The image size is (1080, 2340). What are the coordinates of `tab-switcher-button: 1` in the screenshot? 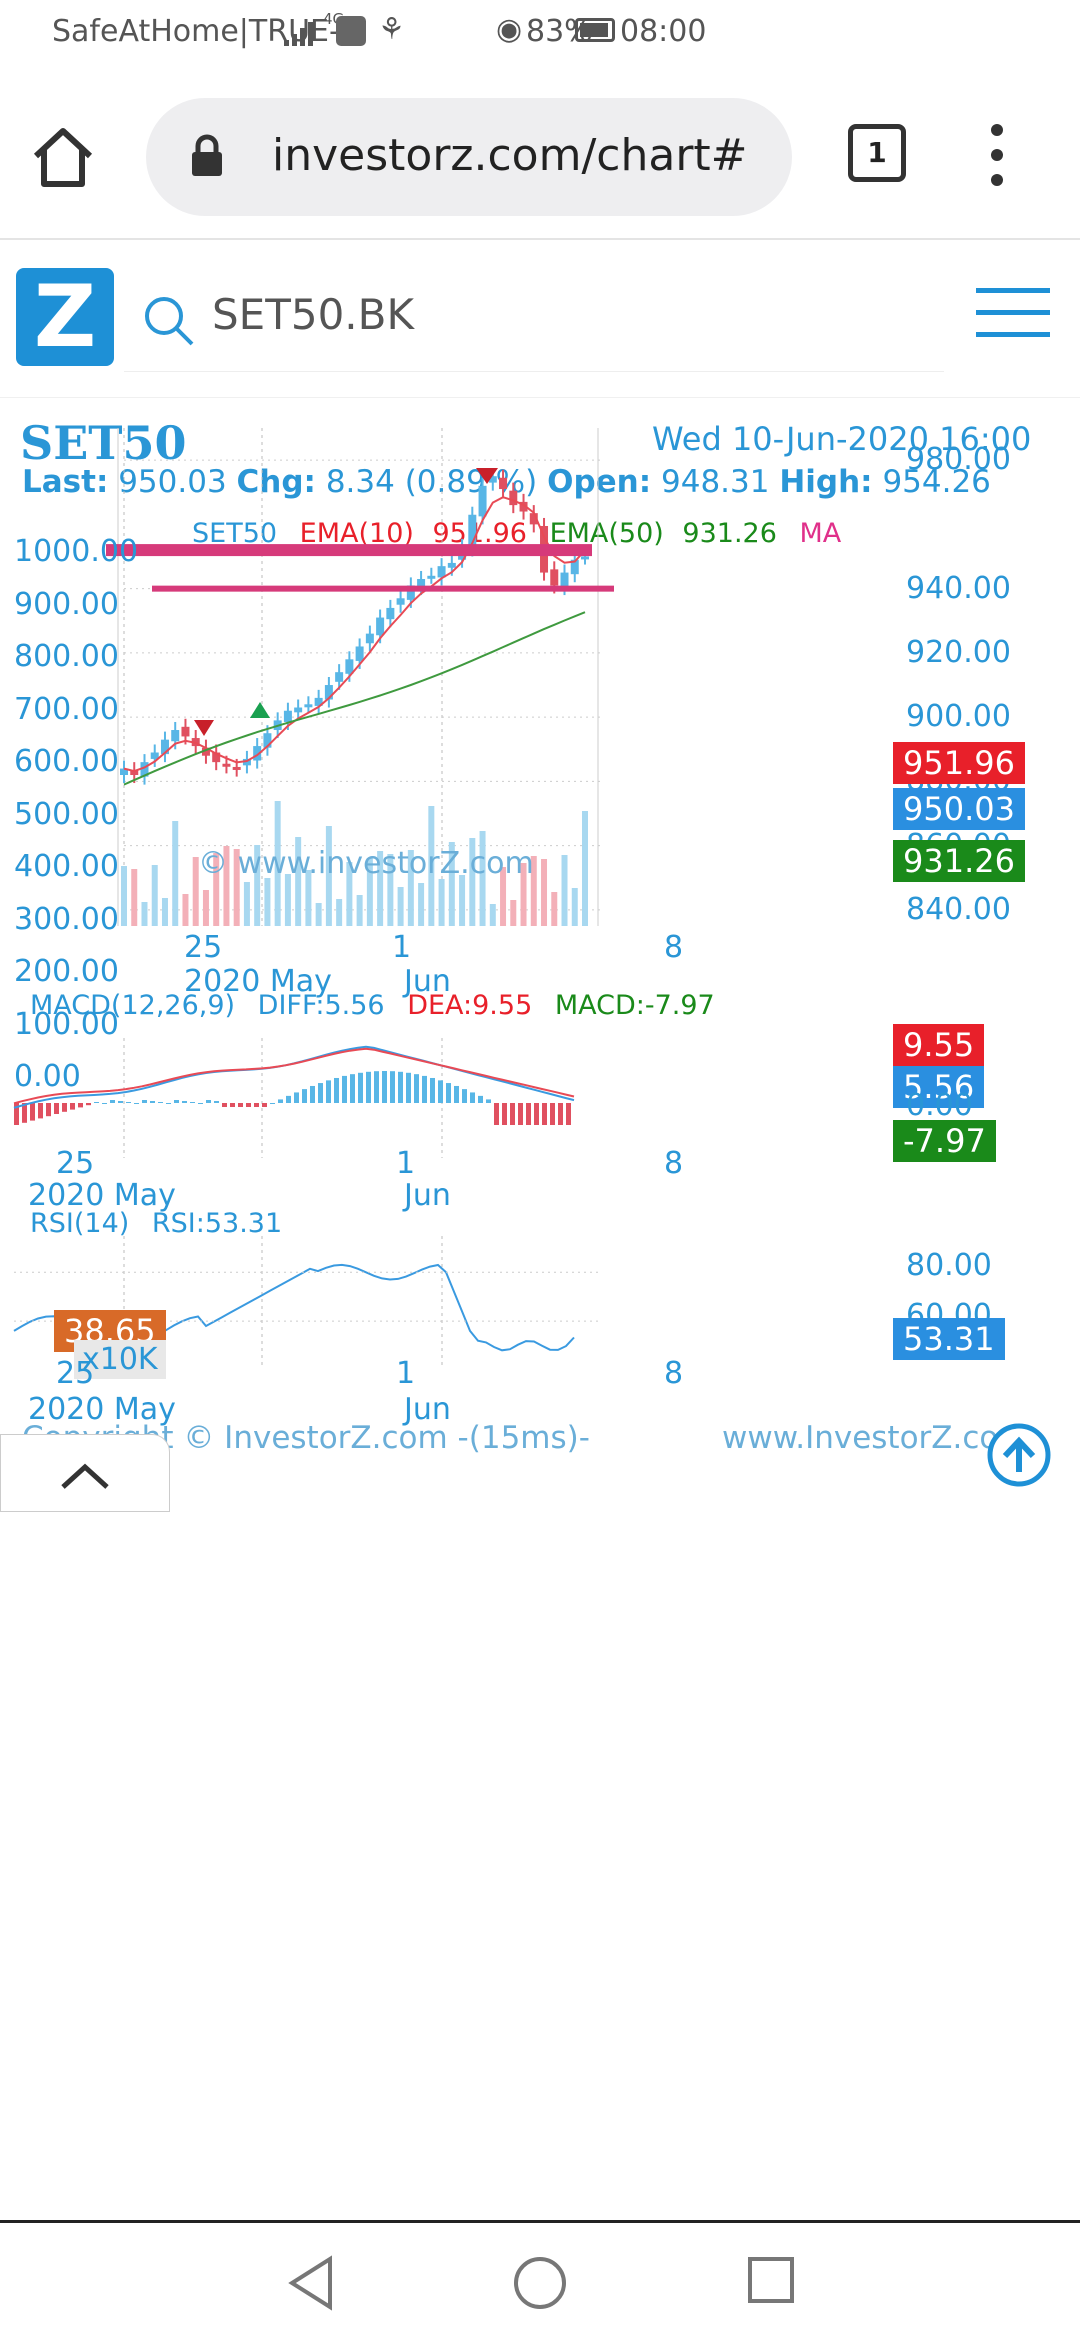 It's located at (877, 153).